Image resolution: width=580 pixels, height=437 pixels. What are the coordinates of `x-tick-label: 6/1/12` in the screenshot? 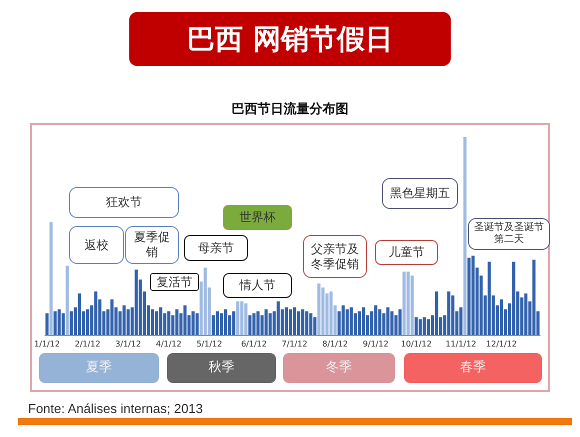 It's located at (254, 344).